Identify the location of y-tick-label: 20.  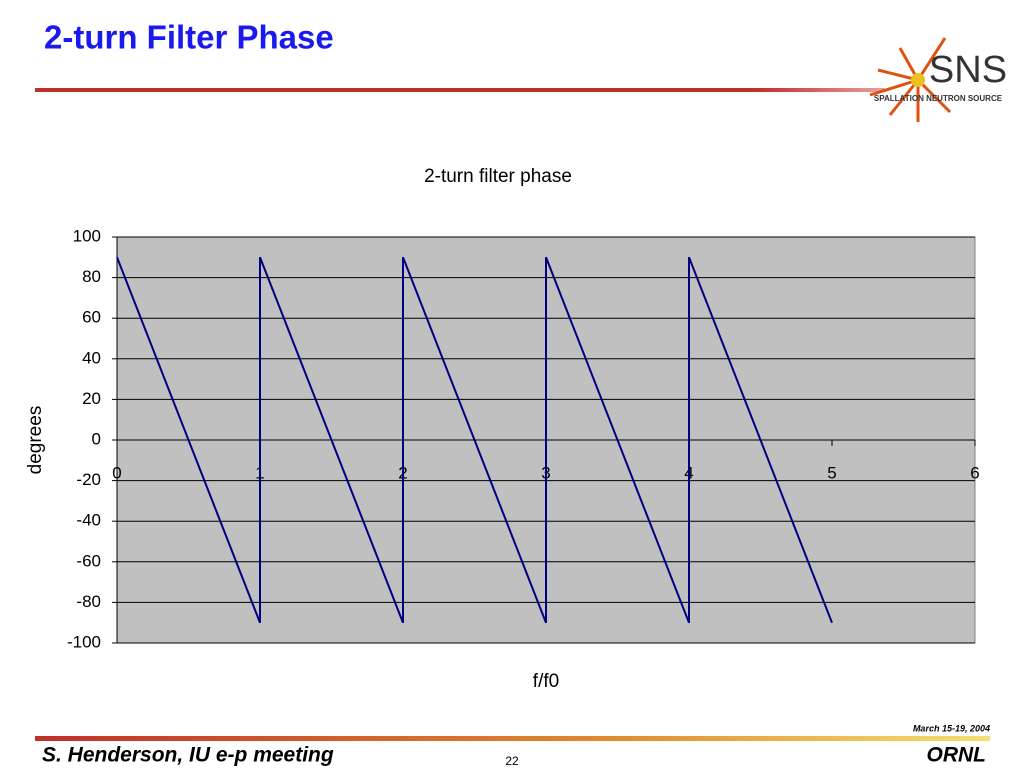
(91, 398).